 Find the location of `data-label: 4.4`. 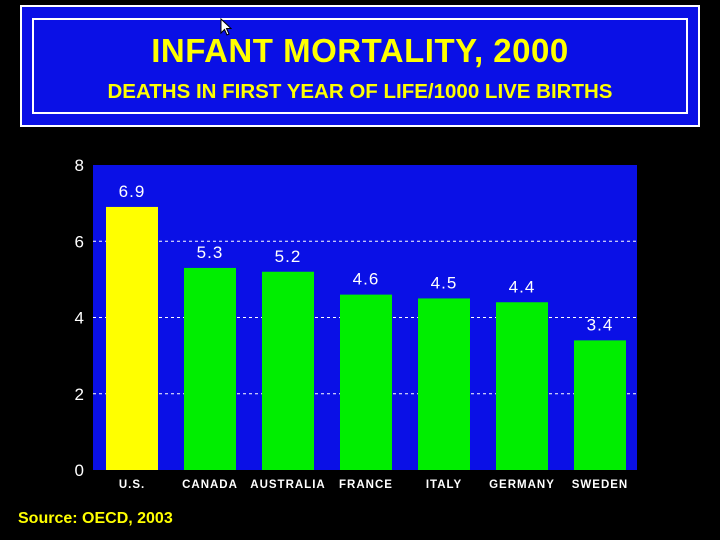

data-label: 4.4 is located at coordinates (522, 286).